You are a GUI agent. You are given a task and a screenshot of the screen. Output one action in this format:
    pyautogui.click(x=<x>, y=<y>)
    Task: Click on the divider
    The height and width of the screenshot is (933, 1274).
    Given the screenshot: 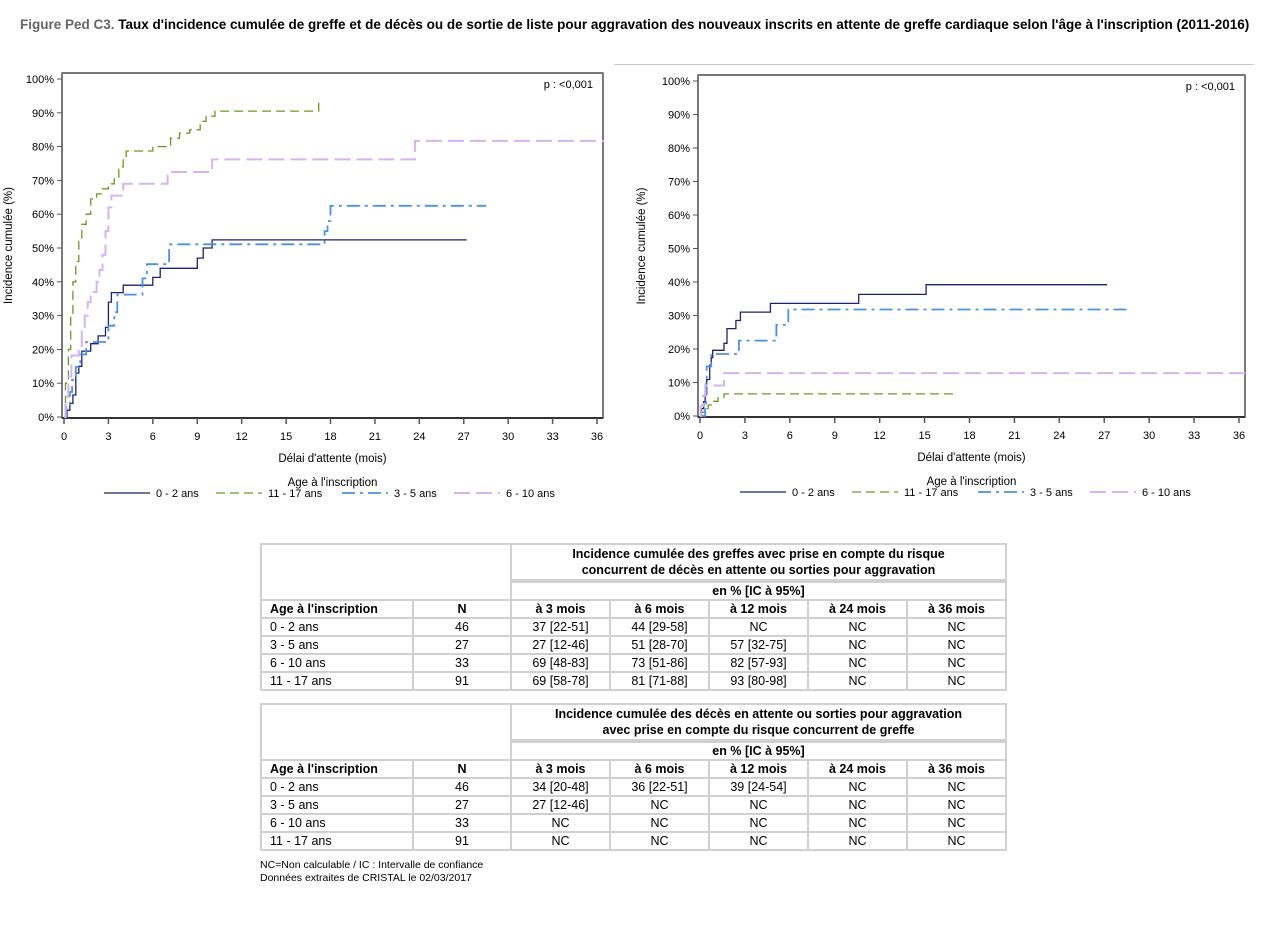 What is the action you would take?
    pyautogui.click(x=934, y=64)
    